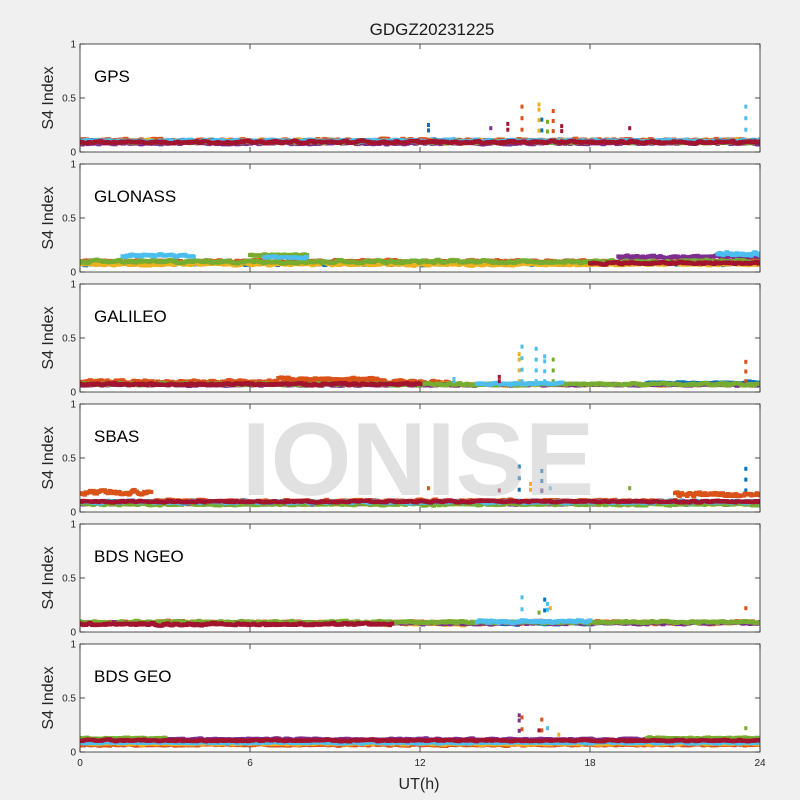 The width and height of the screenshot is (800, 800). I want to click on figure-title: GDGZ20231225, so click(432, 29).